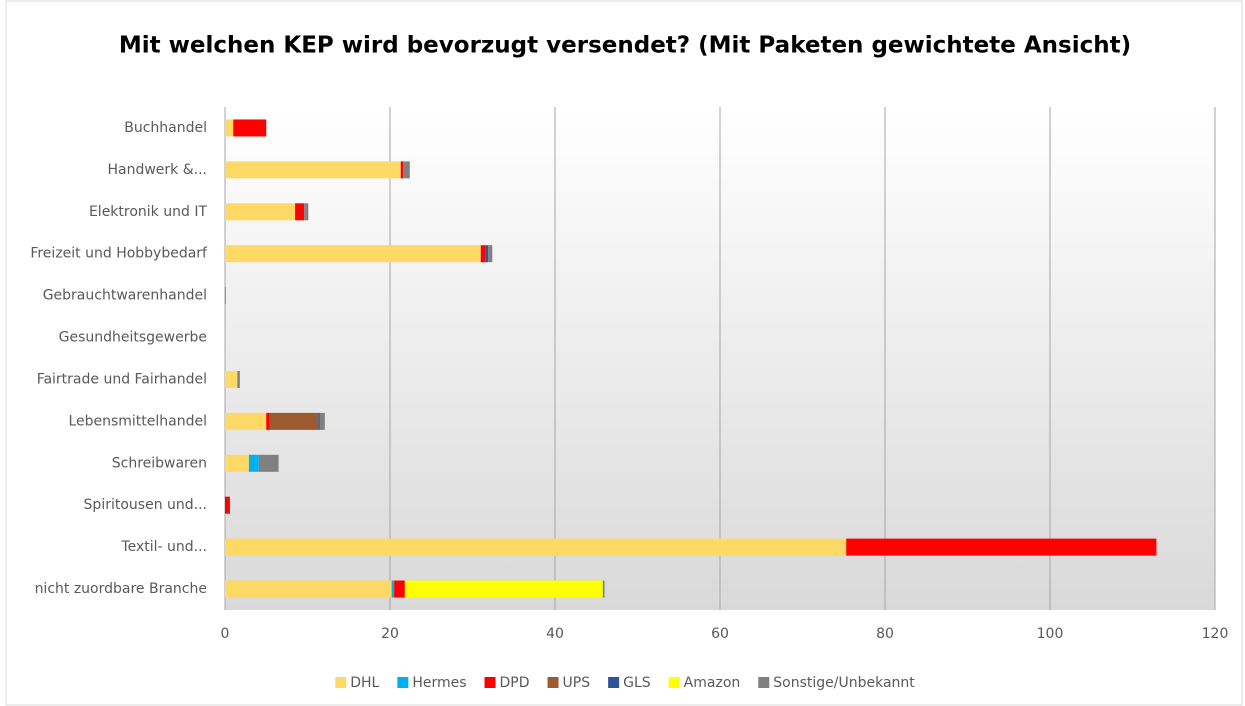 The height and width of the screenshot is (706, 1245). Describe the element at coordinates (121, 589) in the screenshot. I see `y-tick-label: nicht zuordbare Branche` at that location.